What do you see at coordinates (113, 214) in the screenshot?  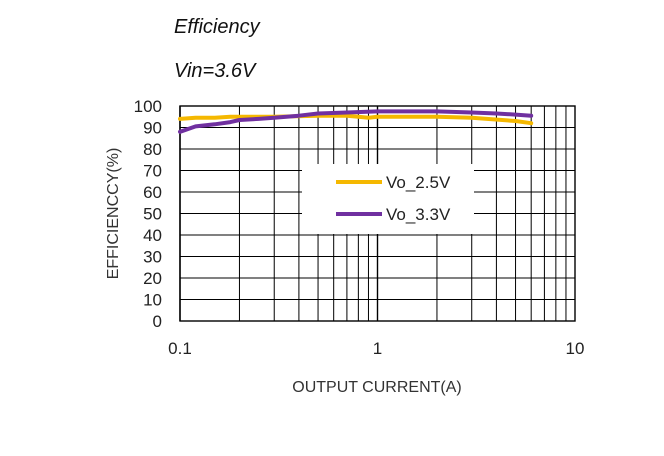 I see `y-axis-label: EFFICIENCCY(%)` at bounding box center [113, 214].